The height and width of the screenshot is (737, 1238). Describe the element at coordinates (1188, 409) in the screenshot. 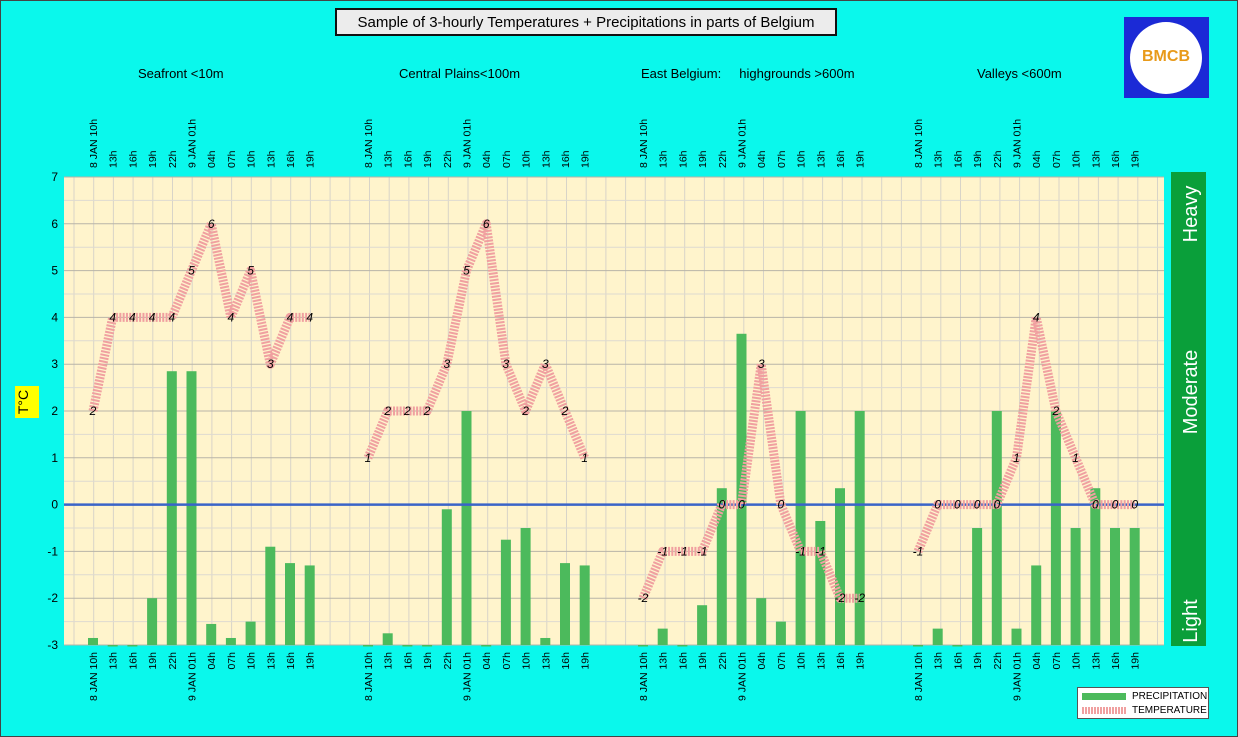

I see `intensity-scale: Heavy Moderate Light` at that location.